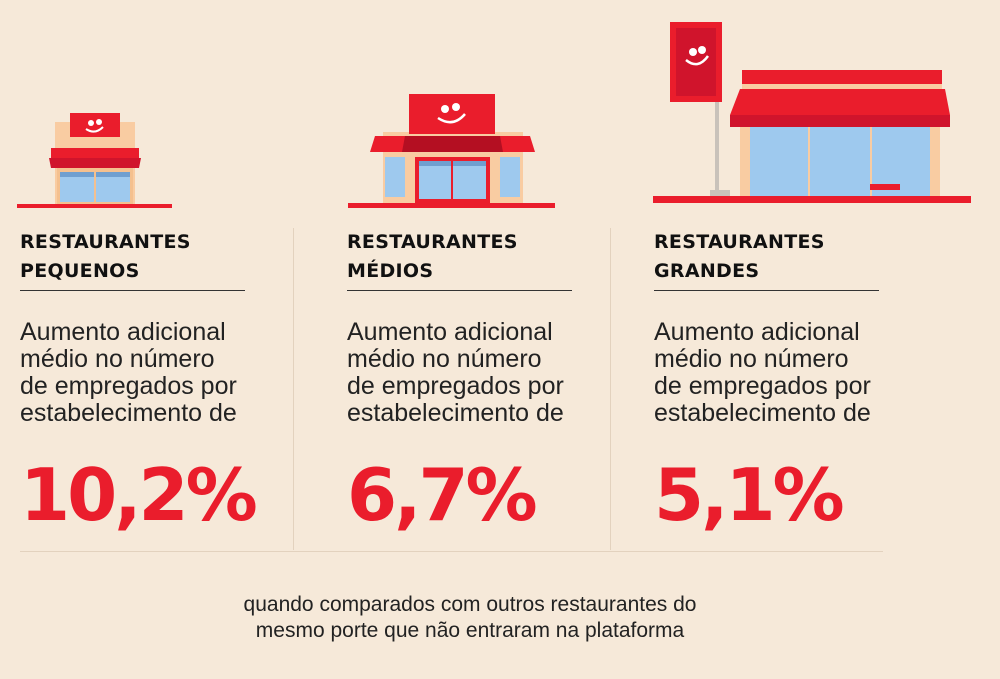  Describe the element at coordinates (105, 256) in the screenshot. I see `column-title: RESTAURANTES PEQUENOS` at that location.